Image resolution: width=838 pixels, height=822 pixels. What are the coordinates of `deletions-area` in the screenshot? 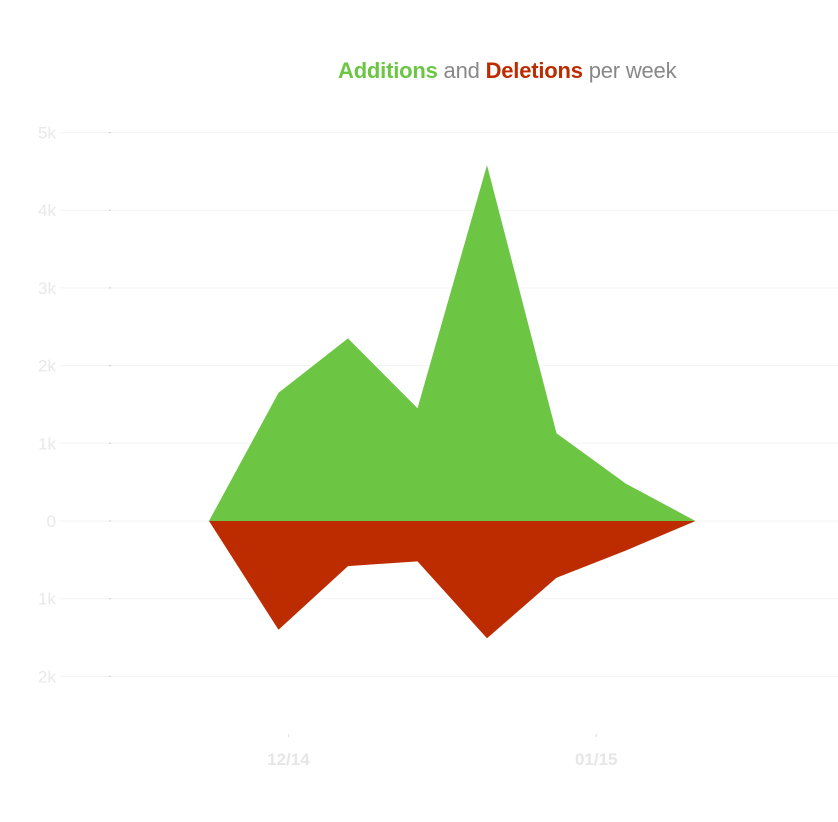 It's located at (452, 579).